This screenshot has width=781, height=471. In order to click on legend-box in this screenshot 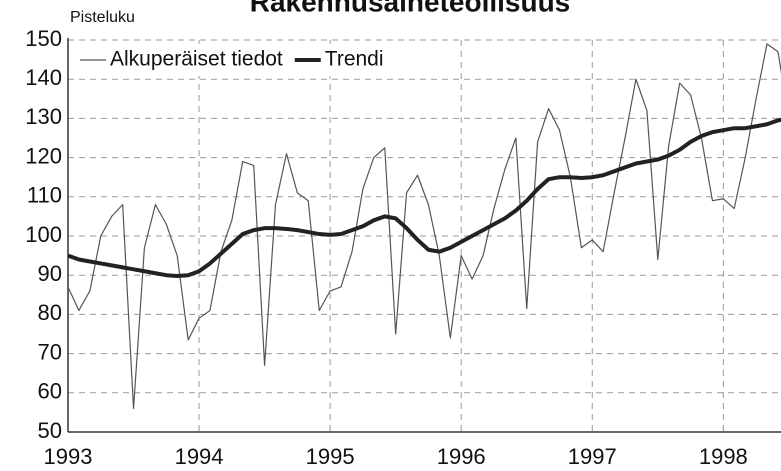, I will do `click(239, 60)`.